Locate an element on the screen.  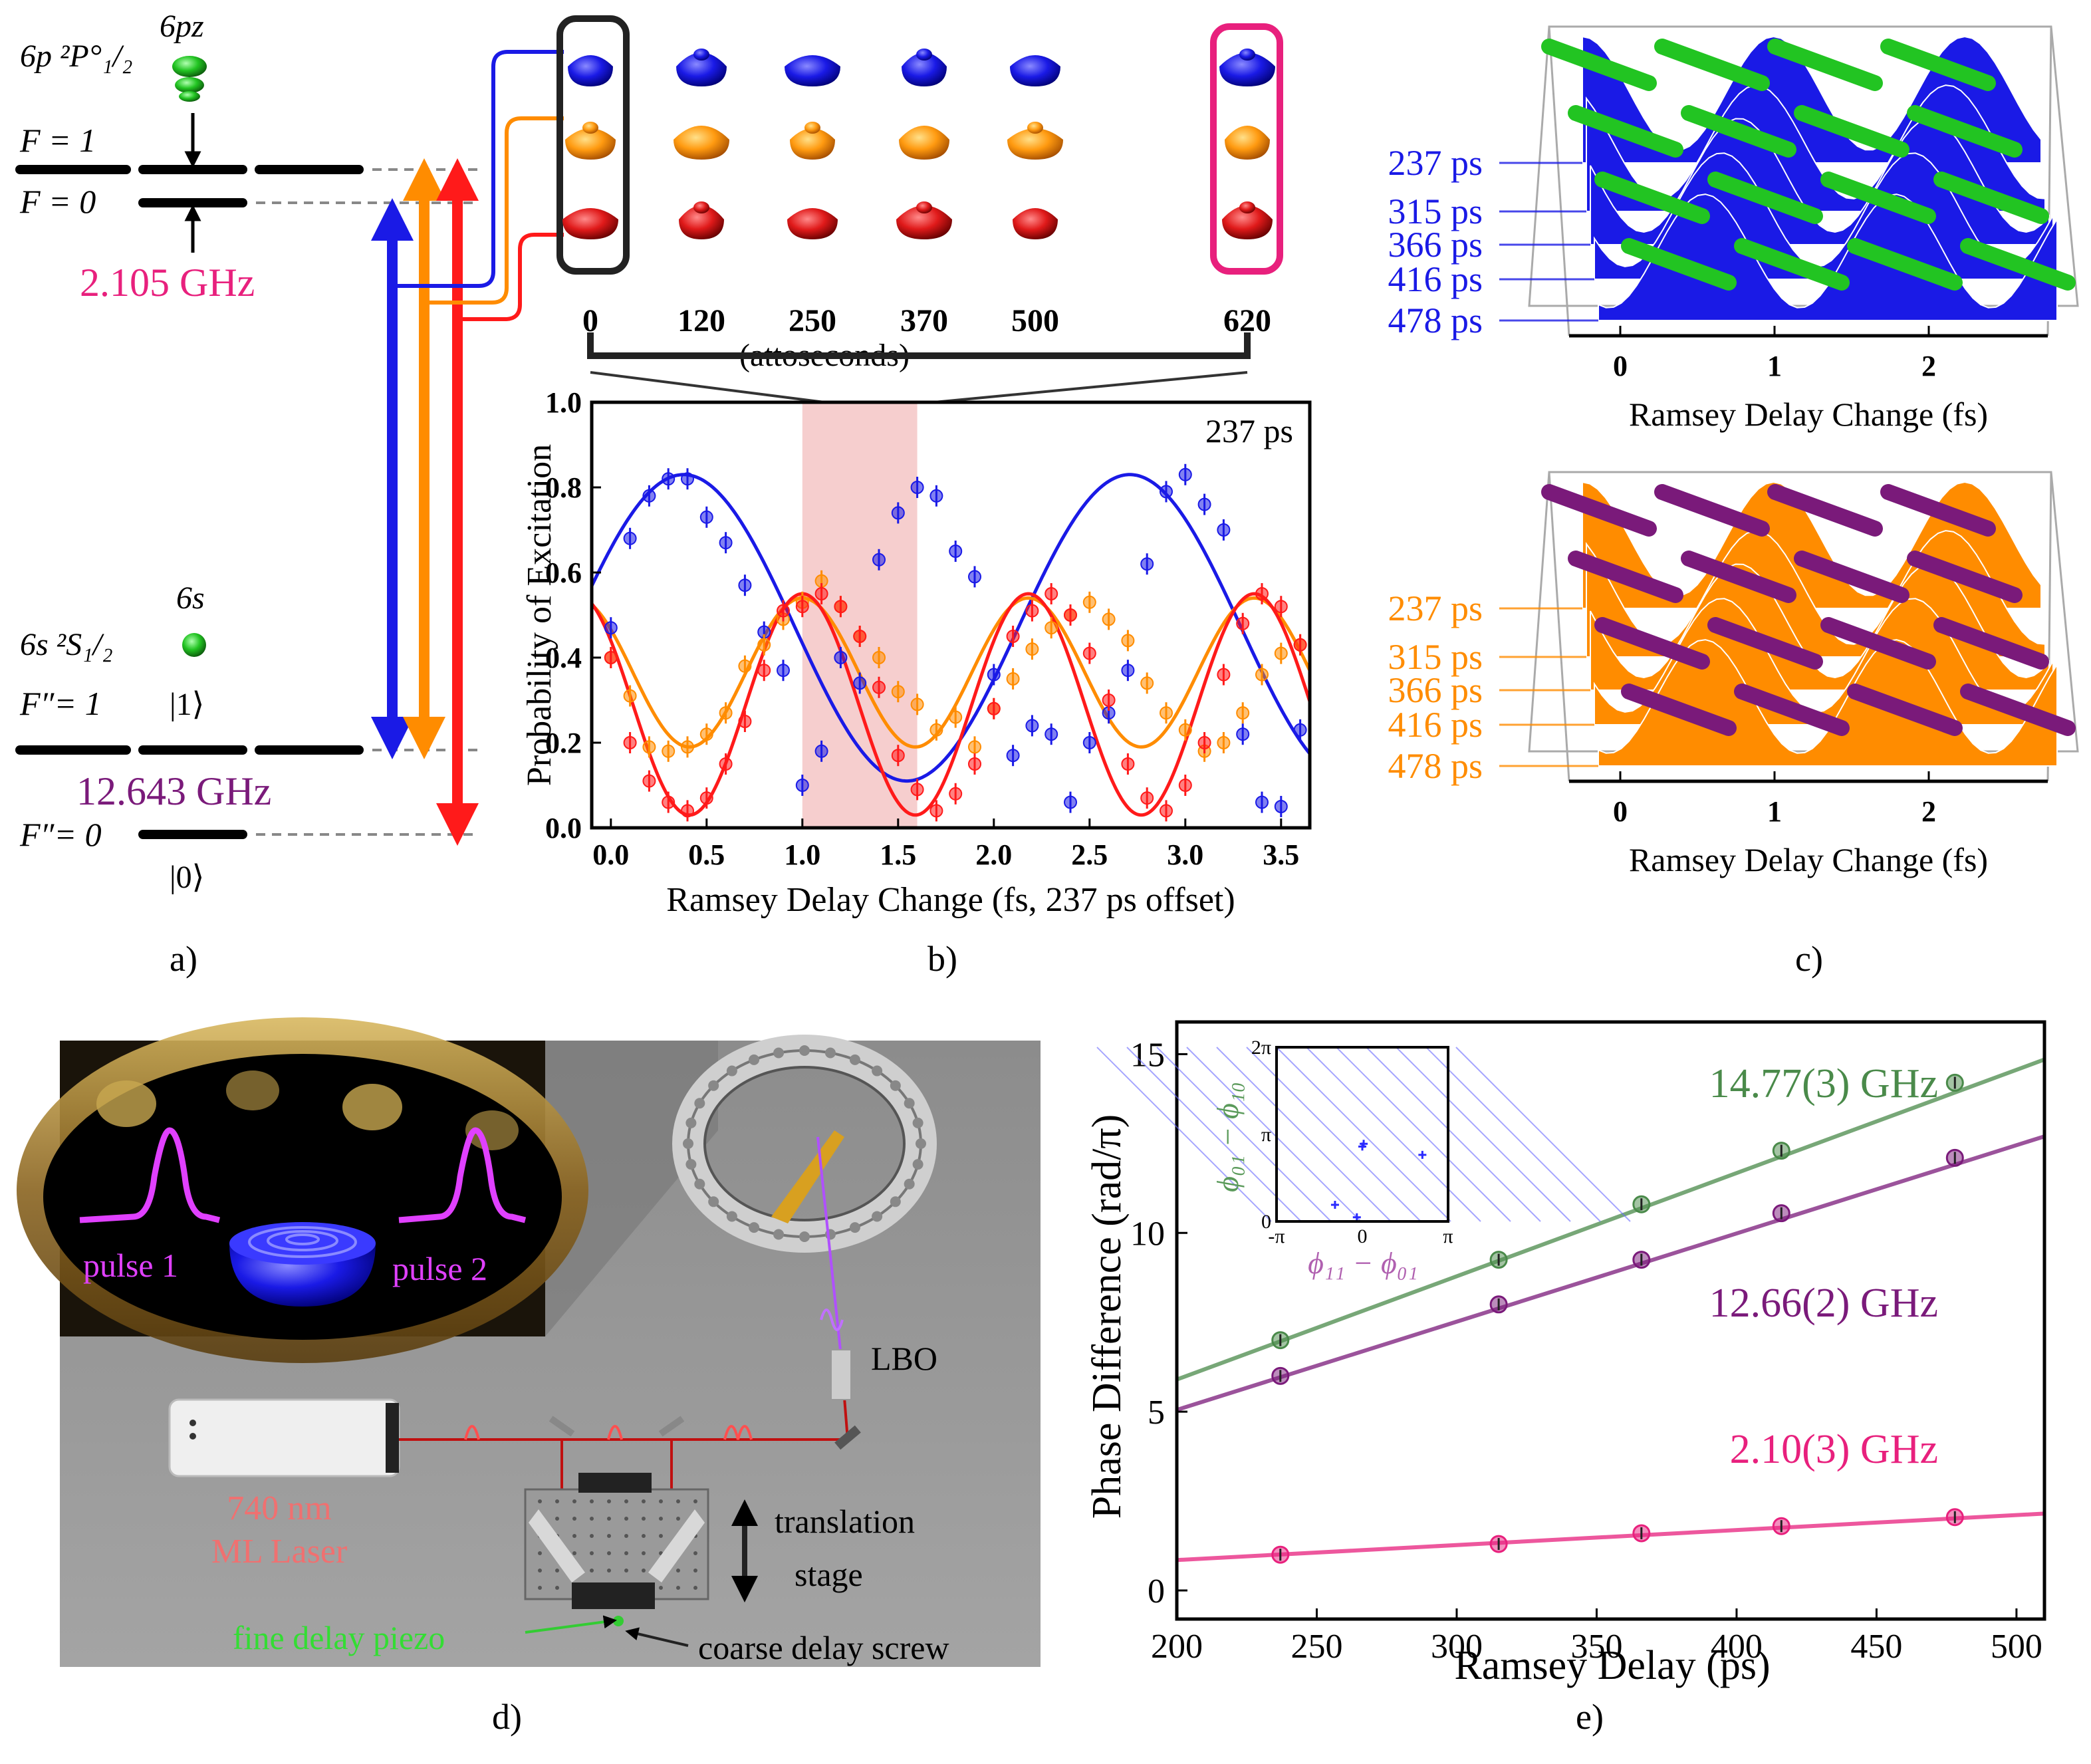
inset-xlabel: ϕ₁₁ − ϕ₀₁ is located at coordinates (1363, 1263).